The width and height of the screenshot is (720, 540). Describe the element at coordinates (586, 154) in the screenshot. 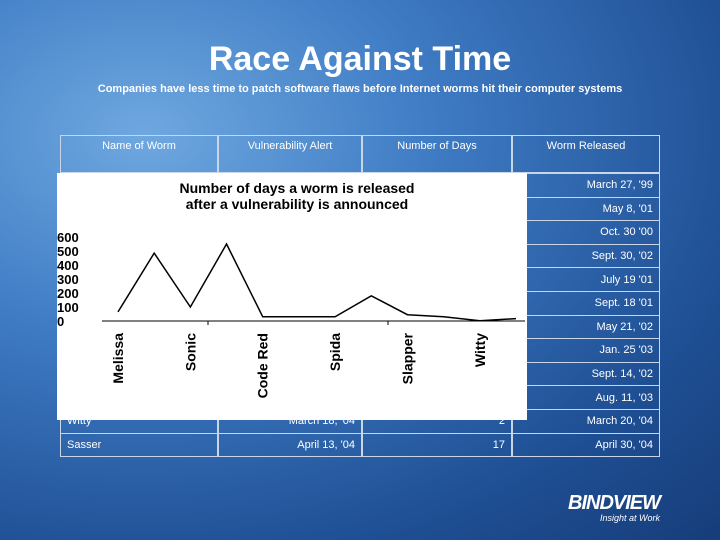

I see `header-cell: Worm Released` at that location.